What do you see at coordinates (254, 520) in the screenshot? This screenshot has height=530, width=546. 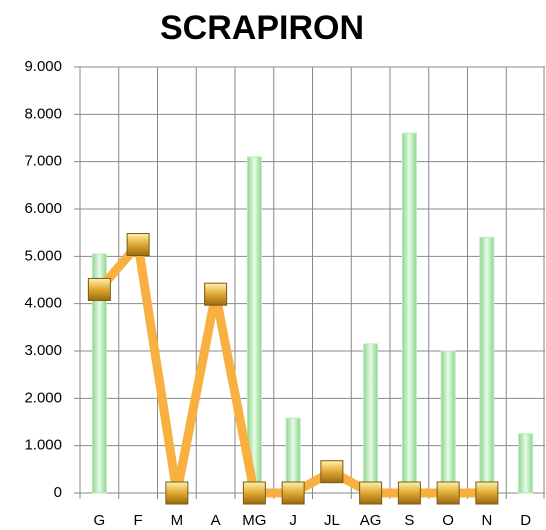 I see `x-tick-label: MG` at bounding box center [254, 520].